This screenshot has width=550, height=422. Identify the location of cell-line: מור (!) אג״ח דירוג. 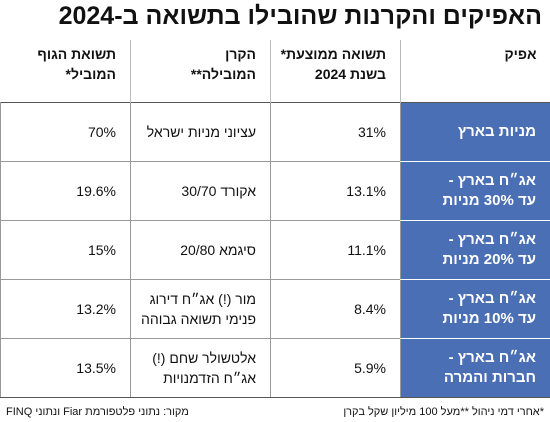
(202, 299).